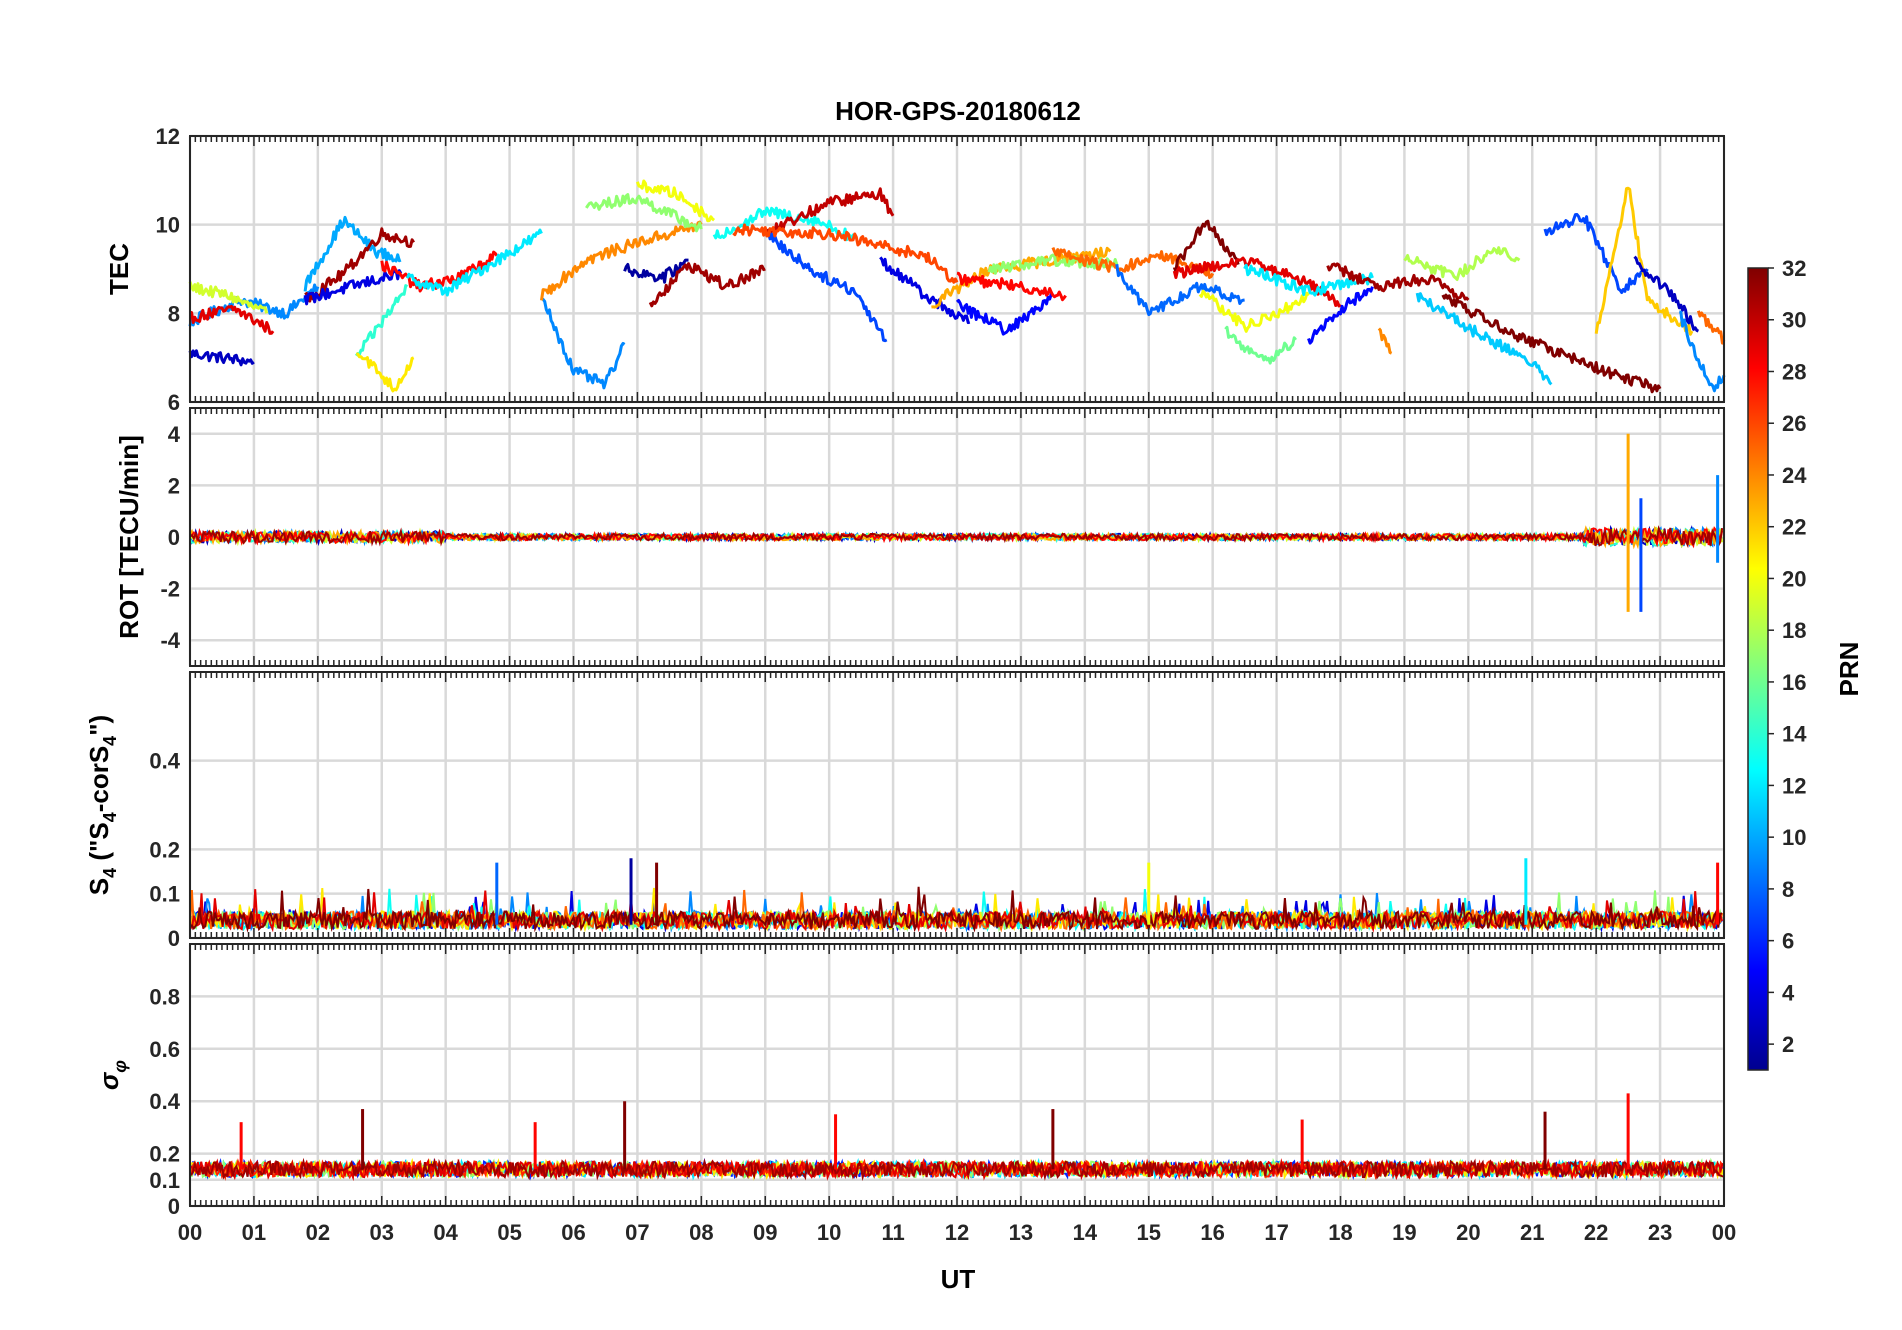 The height and width of the screenshot is (1330, 1902). I want to click on panel-sigphi-yticks: 00.10.2 0.4 0.6 0.8, so click(164, 1101).